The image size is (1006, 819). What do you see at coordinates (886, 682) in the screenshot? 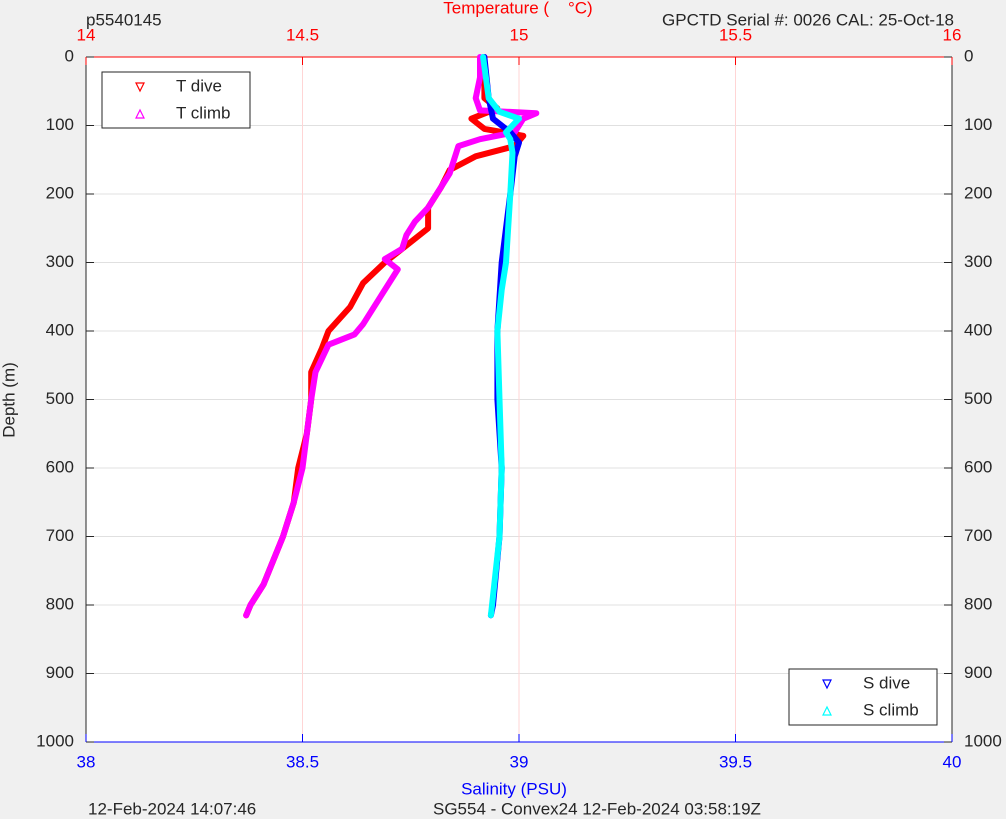
I see `legend-label: S dive` at bounding box center [886, 682].